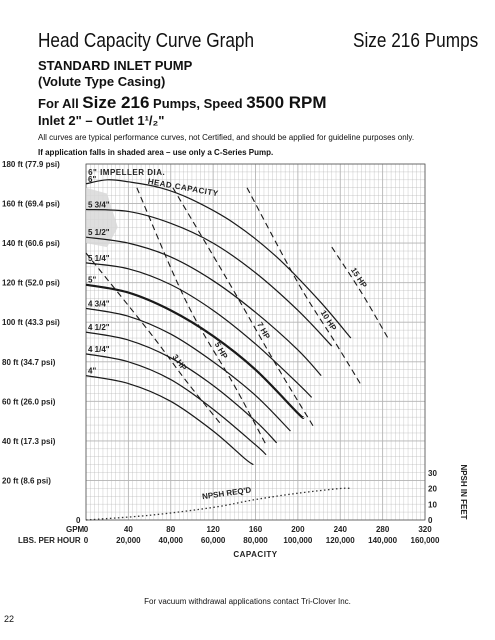 The height and width of the screenshot is (640, 495). I want to click on y-tick-label: 0, so click(78, 520).